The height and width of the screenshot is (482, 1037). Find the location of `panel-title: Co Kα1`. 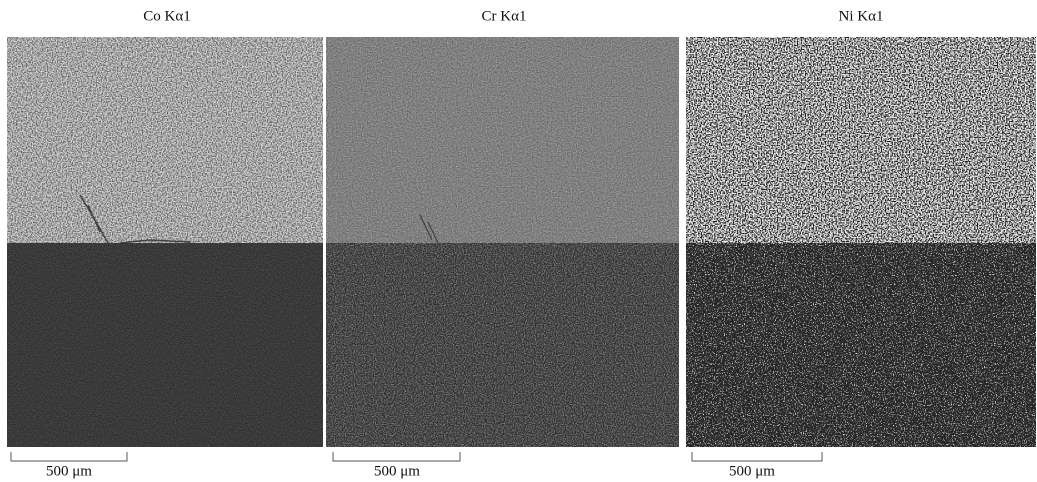

panel-title: Co Kα1 is located at coordinates (166, 16).